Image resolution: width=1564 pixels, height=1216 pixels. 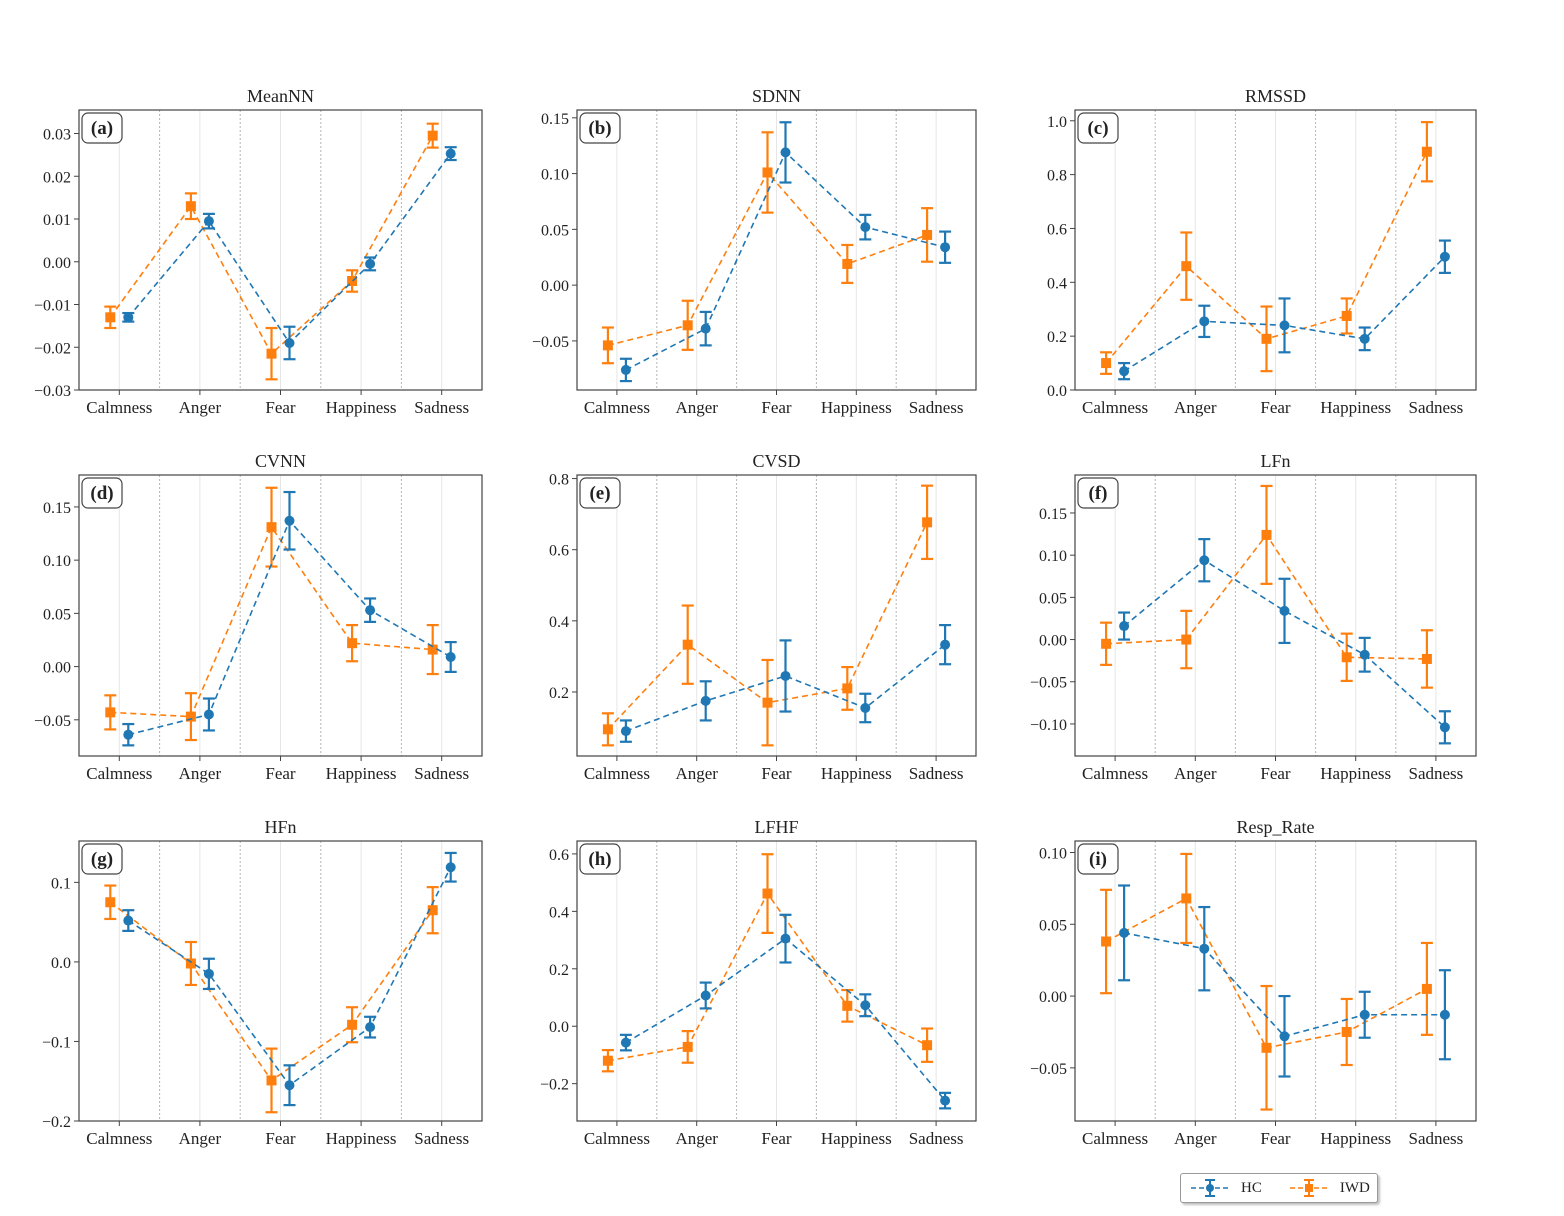 I want to click on legend-label-hc: HC, so click(x=1251, y=1187).